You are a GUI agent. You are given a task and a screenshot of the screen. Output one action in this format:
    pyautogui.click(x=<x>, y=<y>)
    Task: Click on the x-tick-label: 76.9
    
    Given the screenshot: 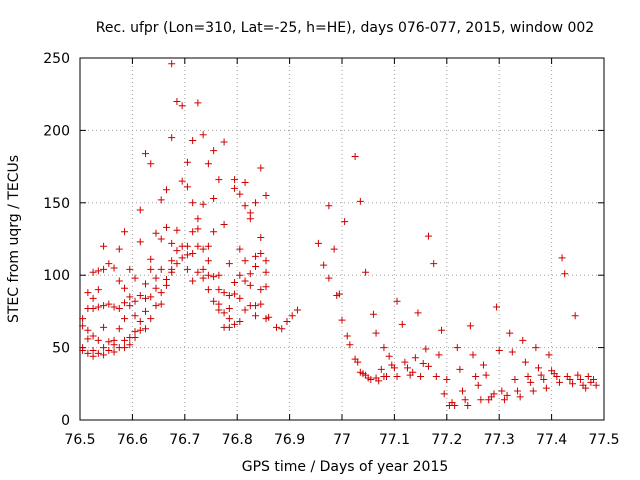 What is the action you would take?
    pyautogui.click(x=289, y=440)
    